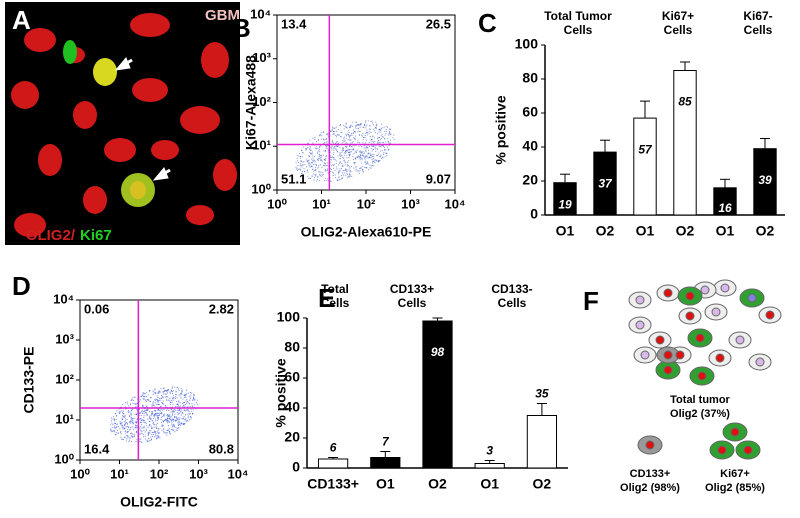 The height and width of the screenshot is (518, 800). Describe the element at coordinates (198, 473) in the screenshot. I see `x-tick-label: 10³` at that location.